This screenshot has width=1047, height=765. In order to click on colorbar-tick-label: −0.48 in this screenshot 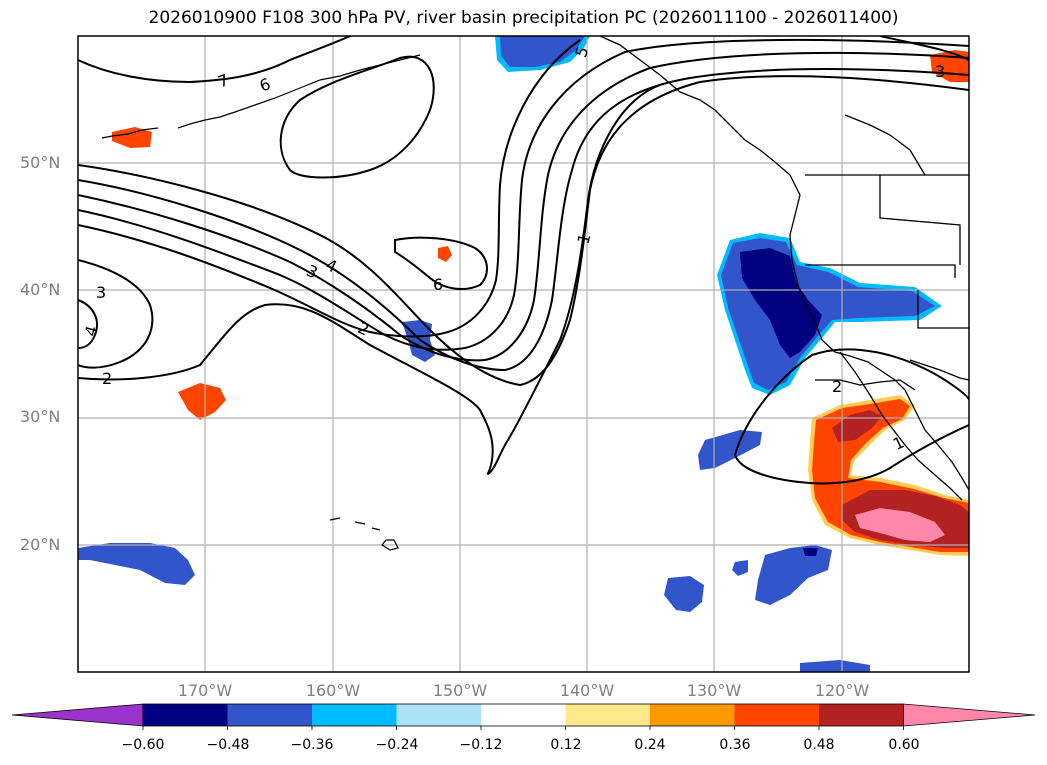, I will do `click(228, 745)`.